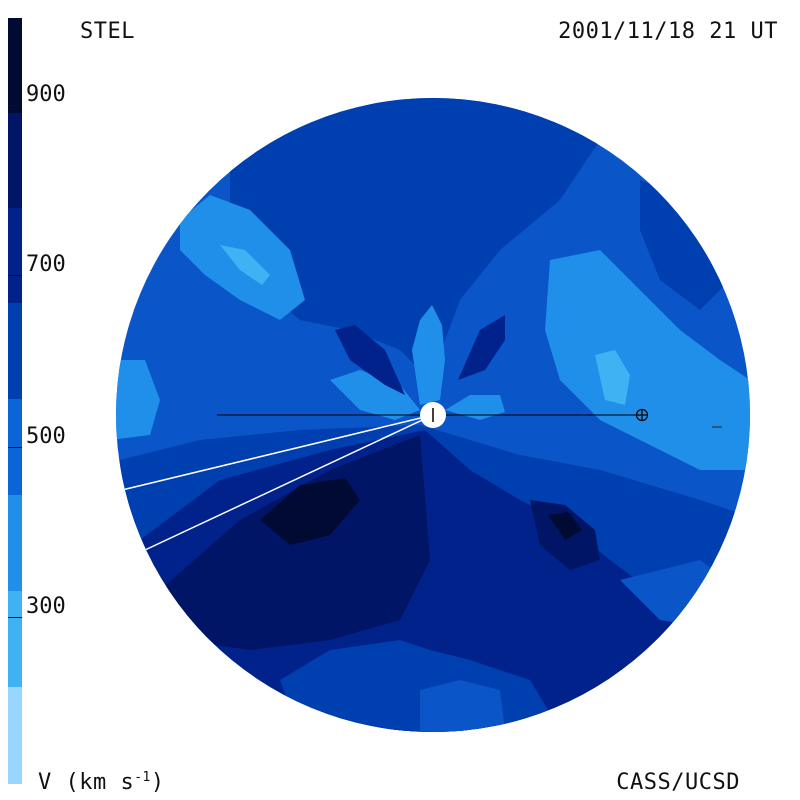  I want to click on credit-label: CASS/UCSD, so click(678, 782).